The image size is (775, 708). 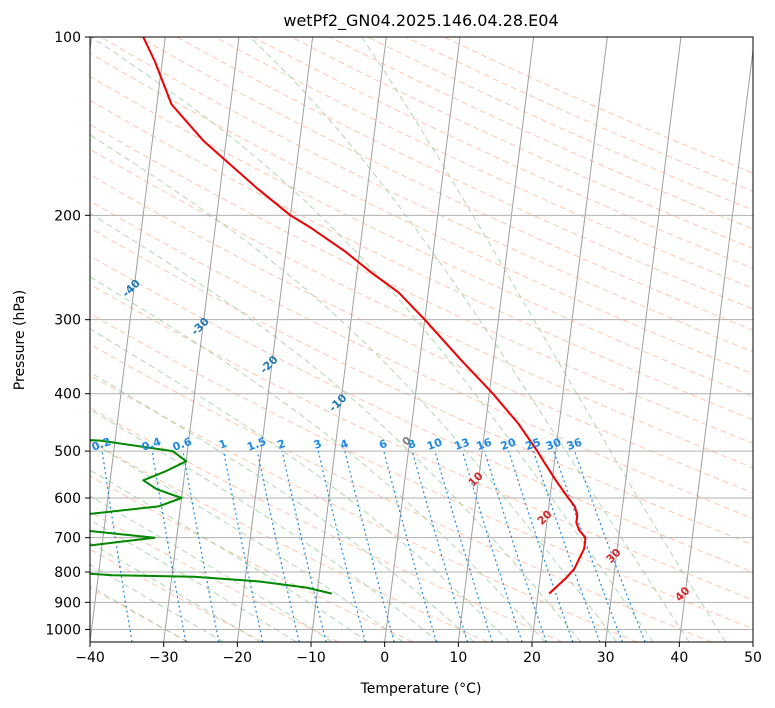 I want to click on x-tick-label: 10, so click(x=458, y=658).